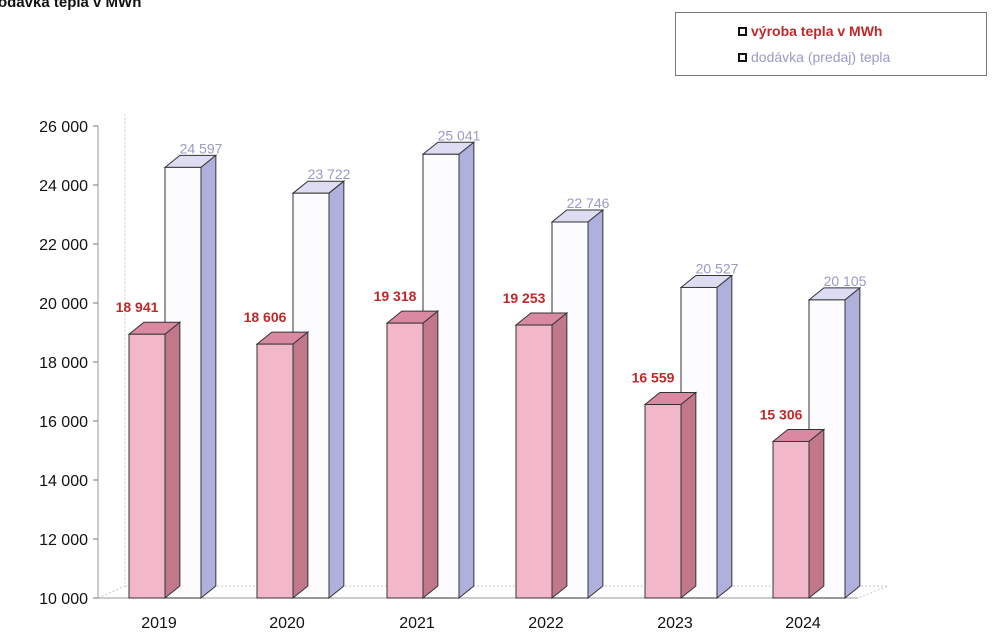  Describe the element at coordinates (63, 422) in the screenshot. I see `y-tick-label: 16 000` at that location.